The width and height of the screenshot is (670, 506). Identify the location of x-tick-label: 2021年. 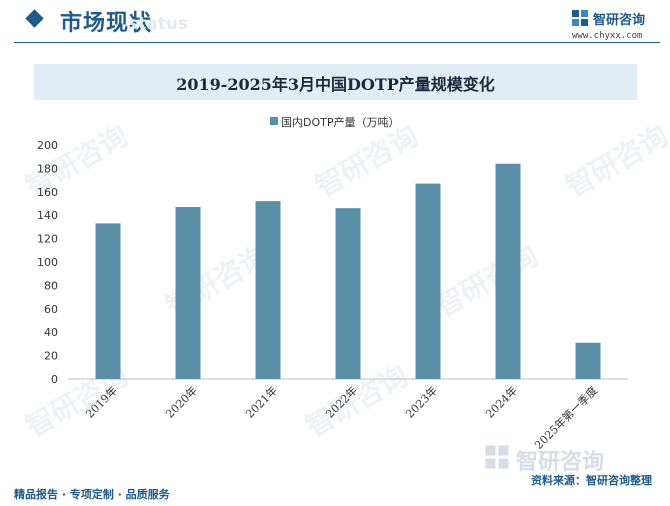
(261, 401).